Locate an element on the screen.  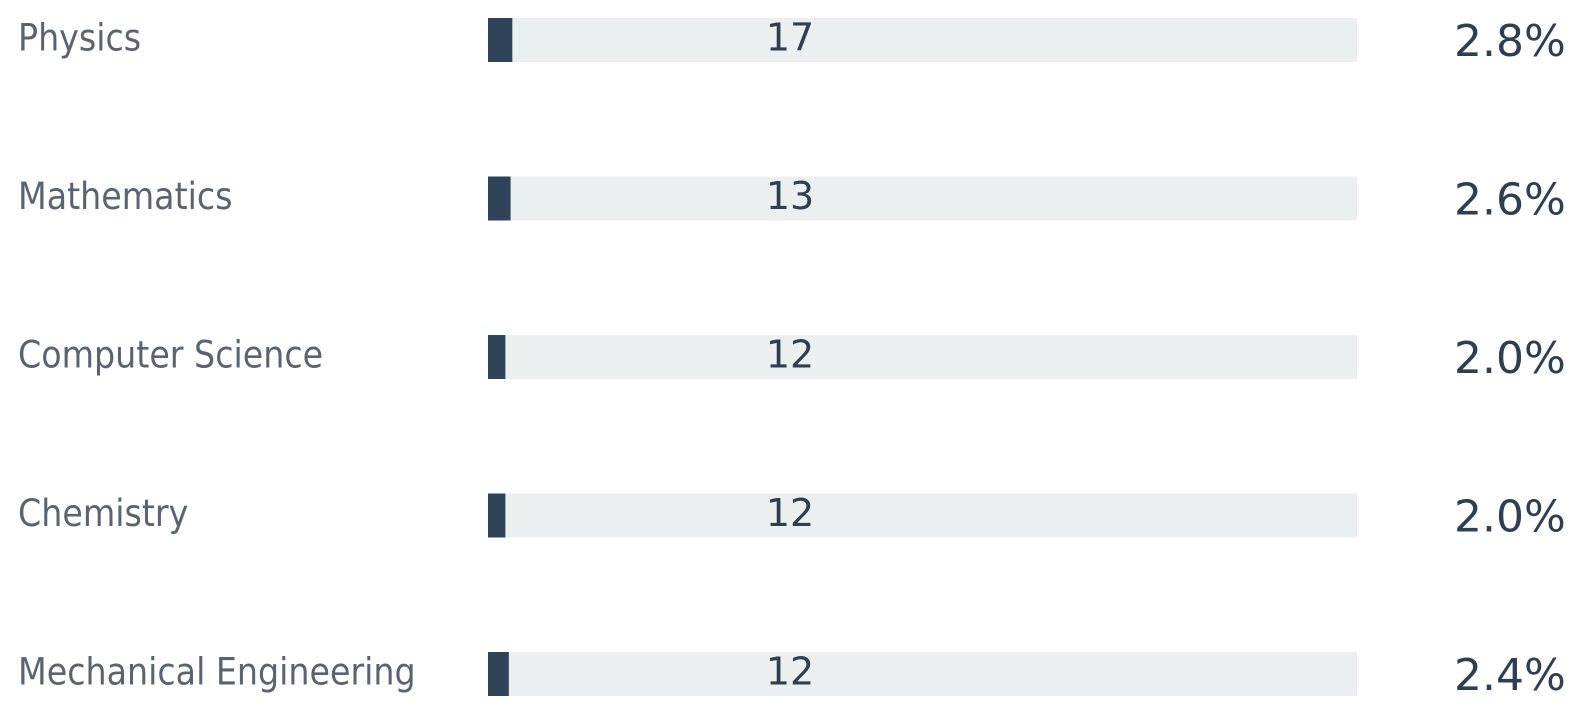
count-label: 13 is located at coordinates (790, 196).